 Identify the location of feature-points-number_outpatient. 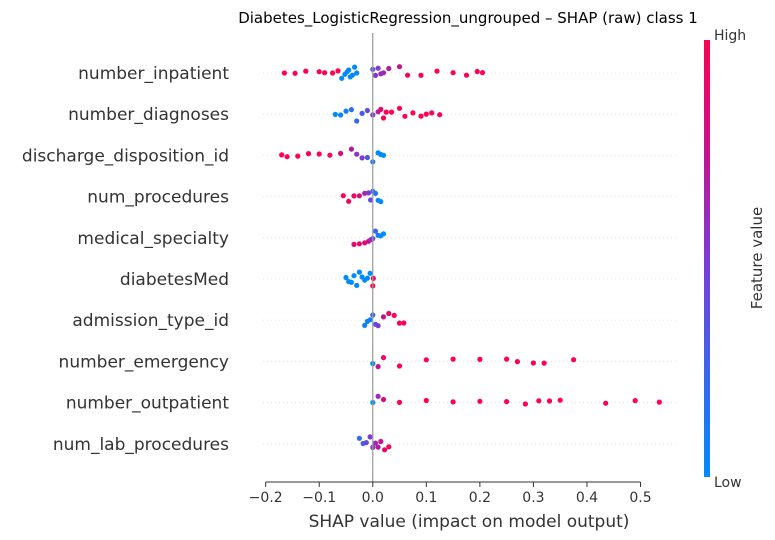
(516, 400).